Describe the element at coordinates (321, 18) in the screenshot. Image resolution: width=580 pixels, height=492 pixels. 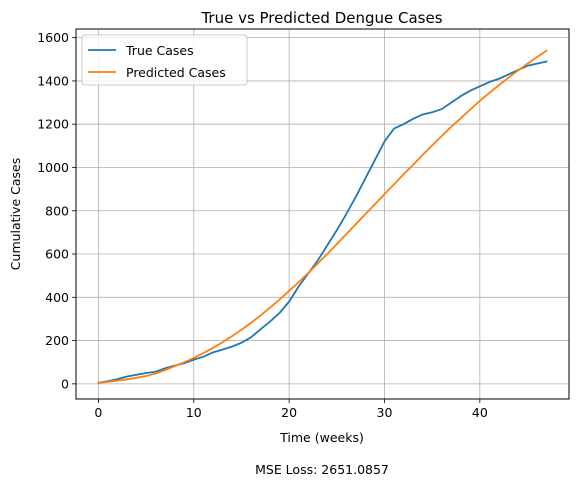
I see `chart-title: True vs Predicted Dengue Cases` at that location.